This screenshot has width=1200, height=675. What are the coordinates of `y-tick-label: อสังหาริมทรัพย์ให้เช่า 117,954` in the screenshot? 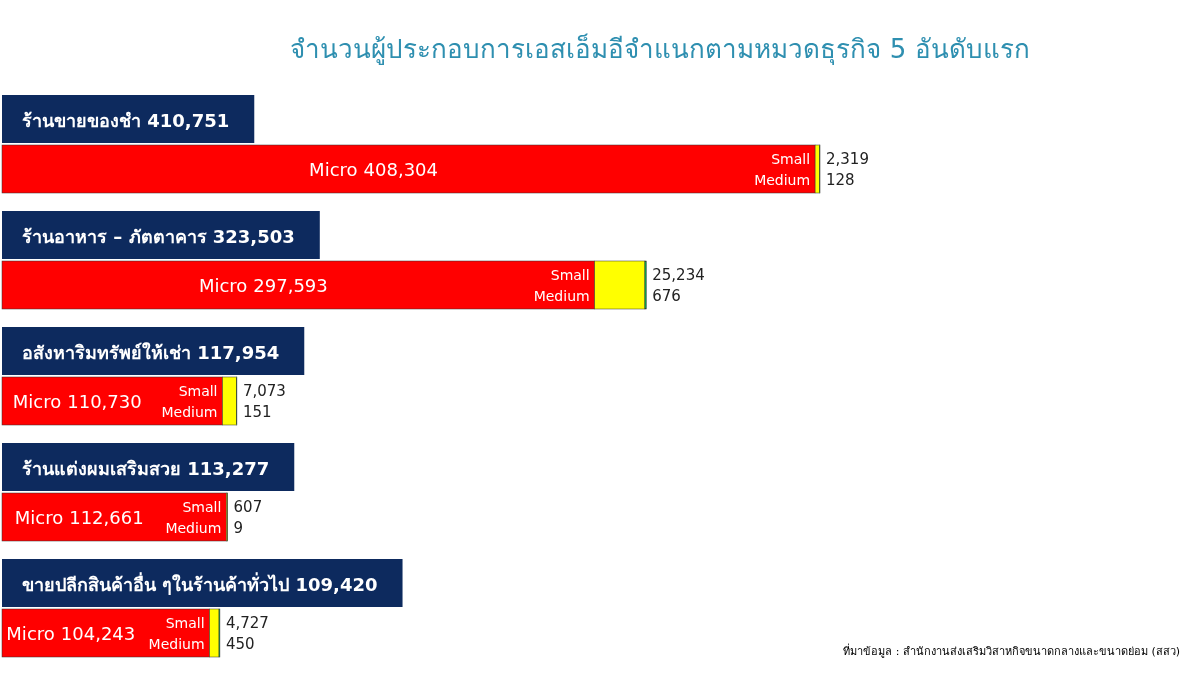 It's located at (151, 352).